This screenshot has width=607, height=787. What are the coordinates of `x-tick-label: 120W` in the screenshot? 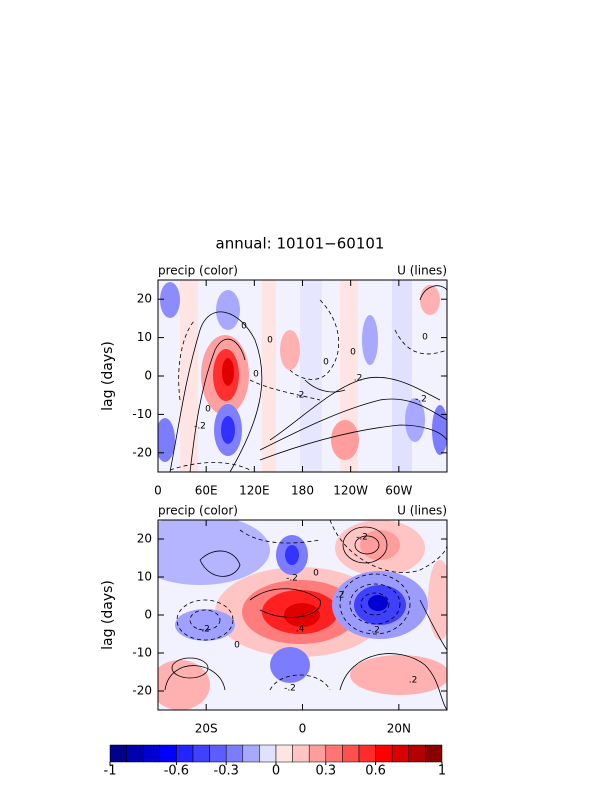 It's located at (350, 491).